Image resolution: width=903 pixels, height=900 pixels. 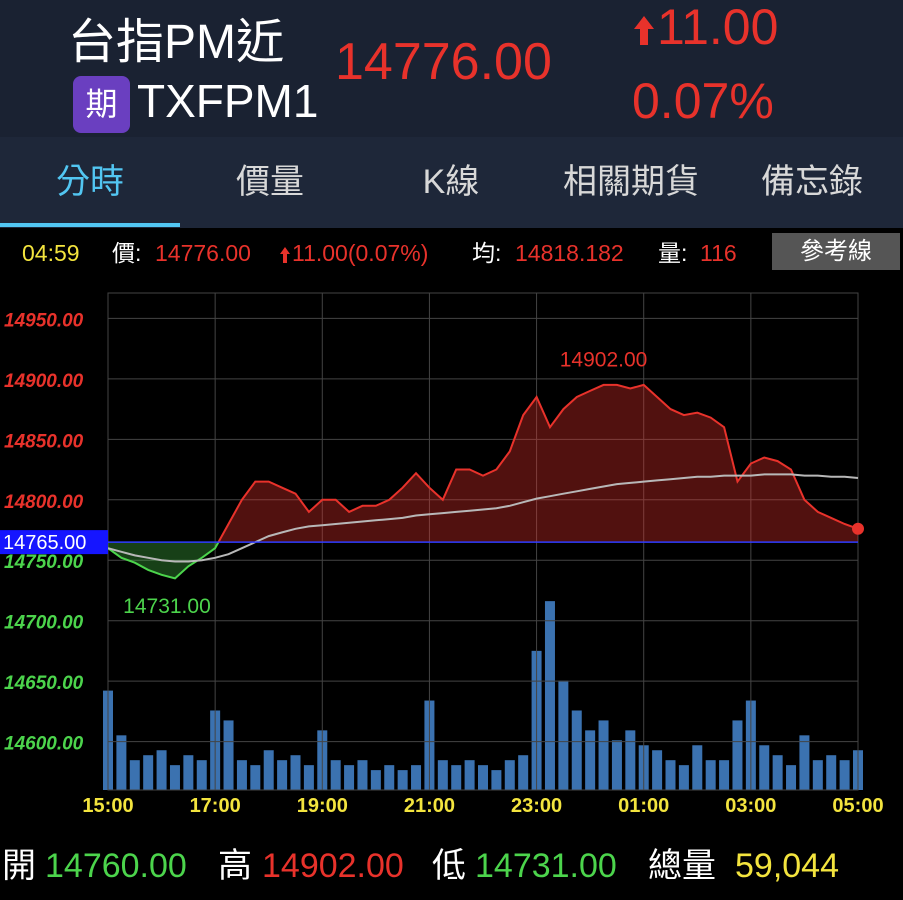 What do you see at coordinates (858, 528) in the screenshot?
I see `last-point` at bounding box center [858, 528].